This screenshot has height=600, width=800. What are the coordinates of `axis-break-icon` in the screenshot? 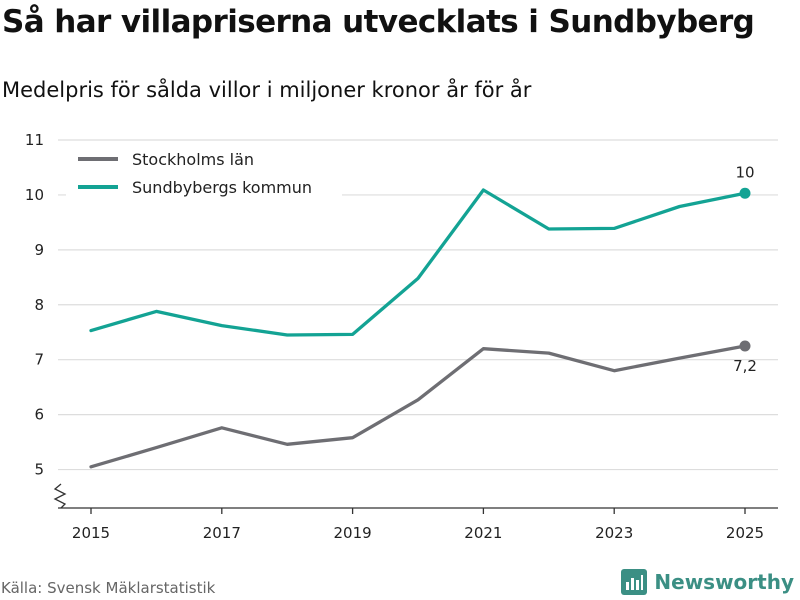 It's located at (60, 496).